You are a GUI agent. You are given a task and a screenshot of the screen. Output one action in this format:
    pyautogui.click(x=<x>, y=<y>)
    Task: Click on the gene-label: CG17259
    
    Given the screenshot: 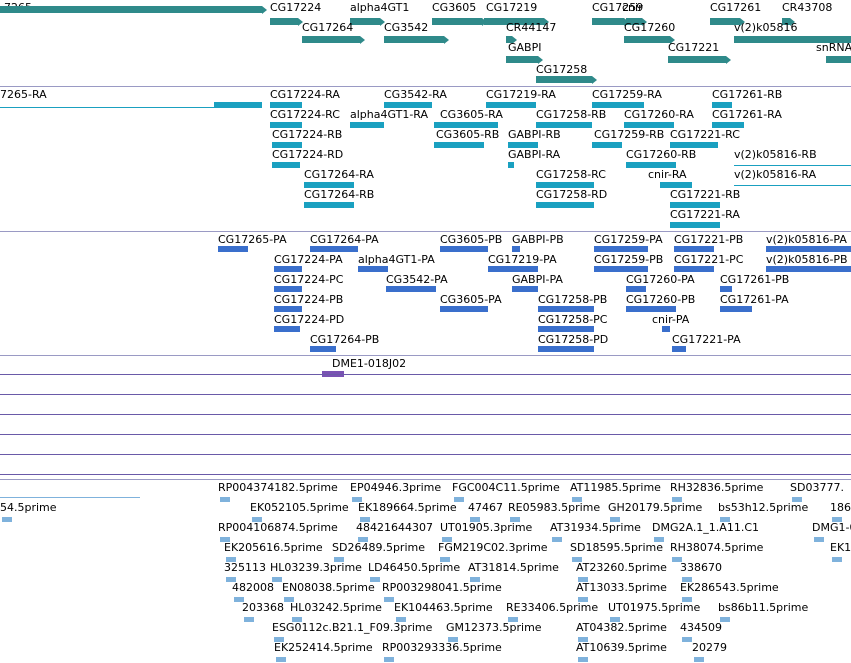 What is the action you would take?
    pyautogui.click(x=618, y=7)
    